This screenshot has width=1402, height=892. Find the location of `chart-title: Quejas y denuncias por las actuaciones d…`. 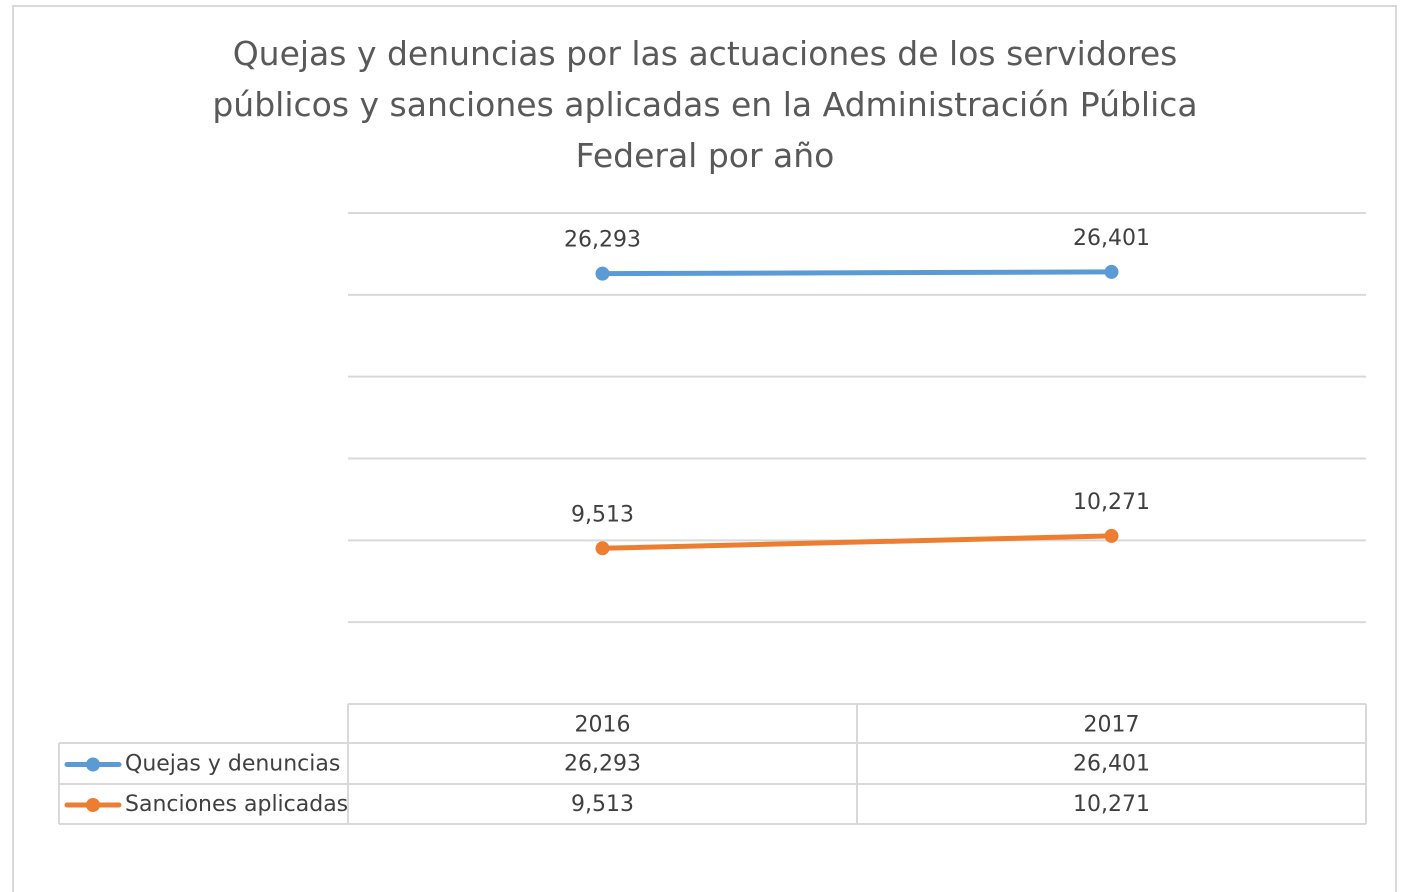

chart-title: Quejas y denuncias por las actuaciones d… is located at coordinates (705, 104).